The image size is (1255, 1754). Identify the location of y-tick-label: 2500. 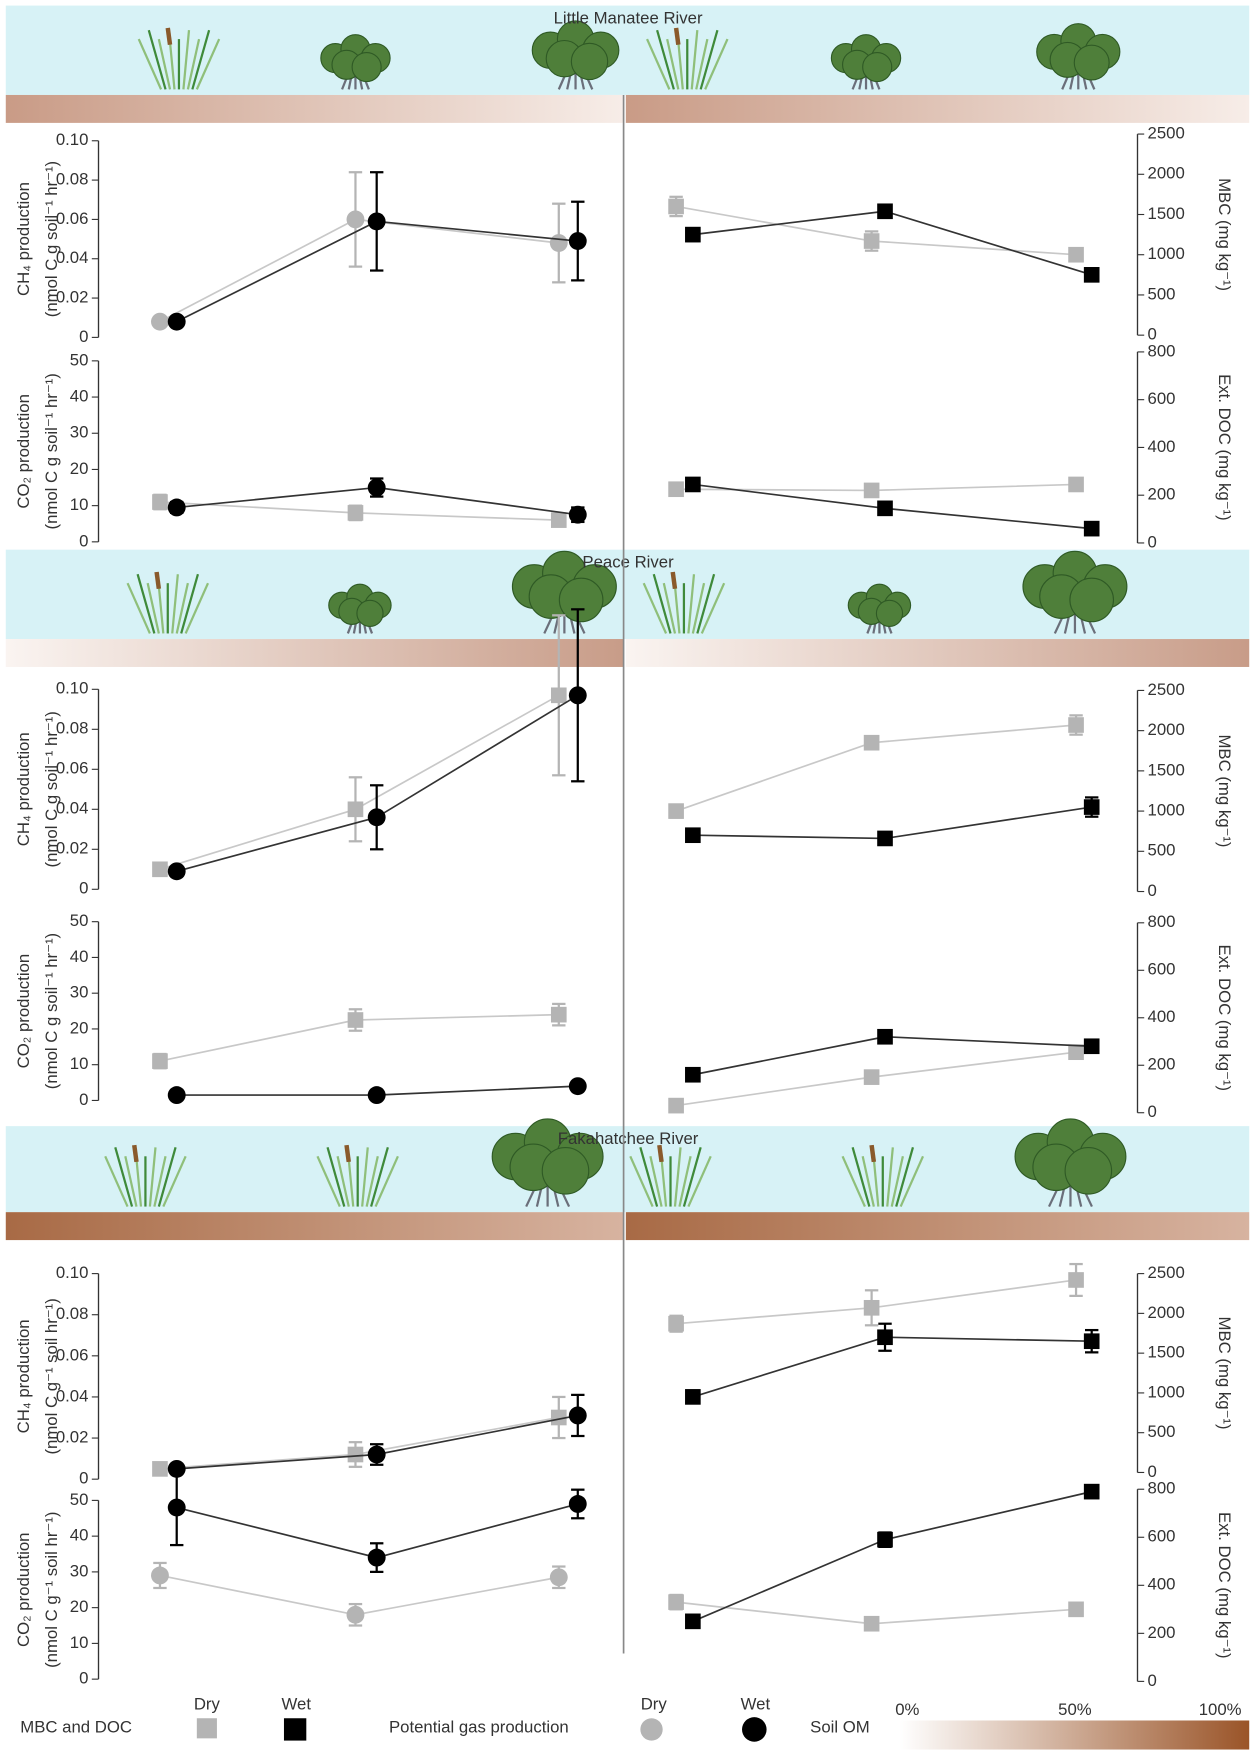
(1166, 1272).